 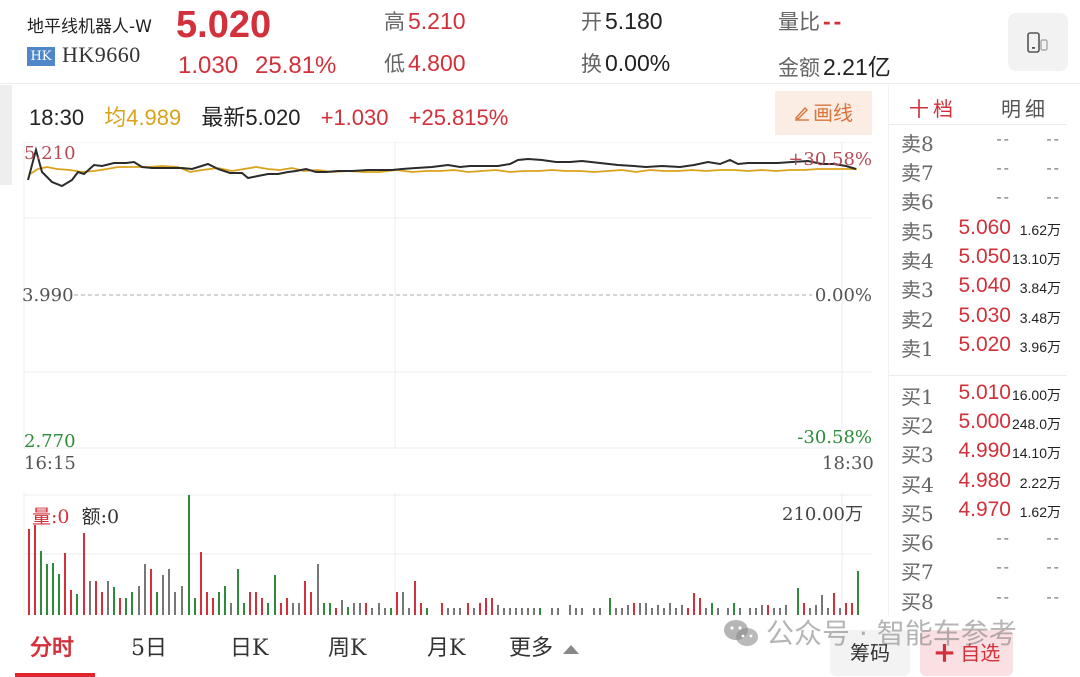 What do you see at coordinates (981, 512) in the screenshot?
I see `bid-row: 买5 4.970 1.62万` at bounding box center [981, 512].